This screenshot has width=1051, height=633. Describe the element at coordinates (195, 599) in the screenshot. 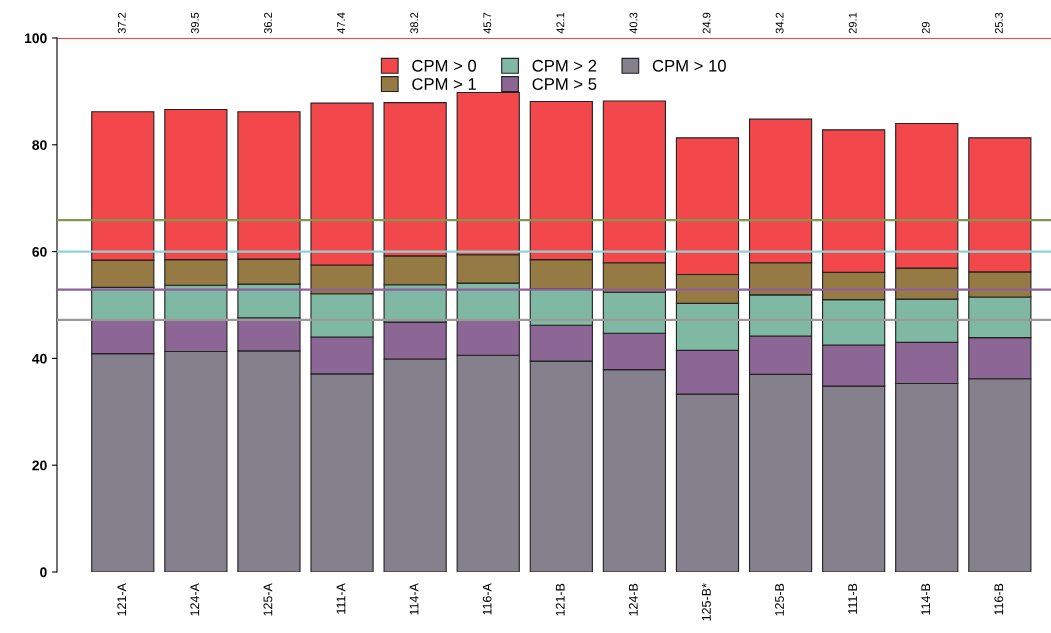

I see `x-tick-label: 124-A` at that location.